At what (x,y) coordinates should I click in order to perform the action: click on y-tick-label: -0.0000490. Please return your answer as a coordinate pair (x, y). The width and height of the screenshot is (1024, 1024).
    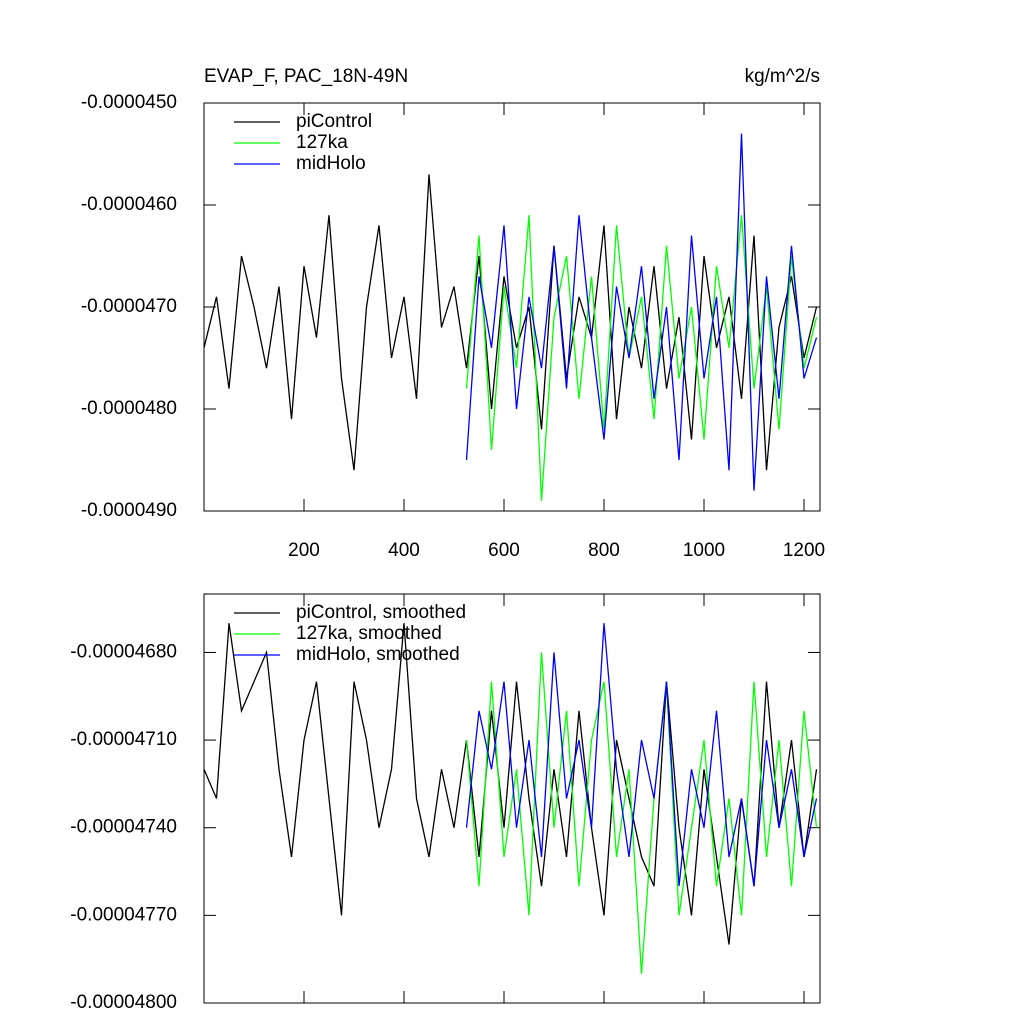
    Looking at the image, I should click on (129, 510).